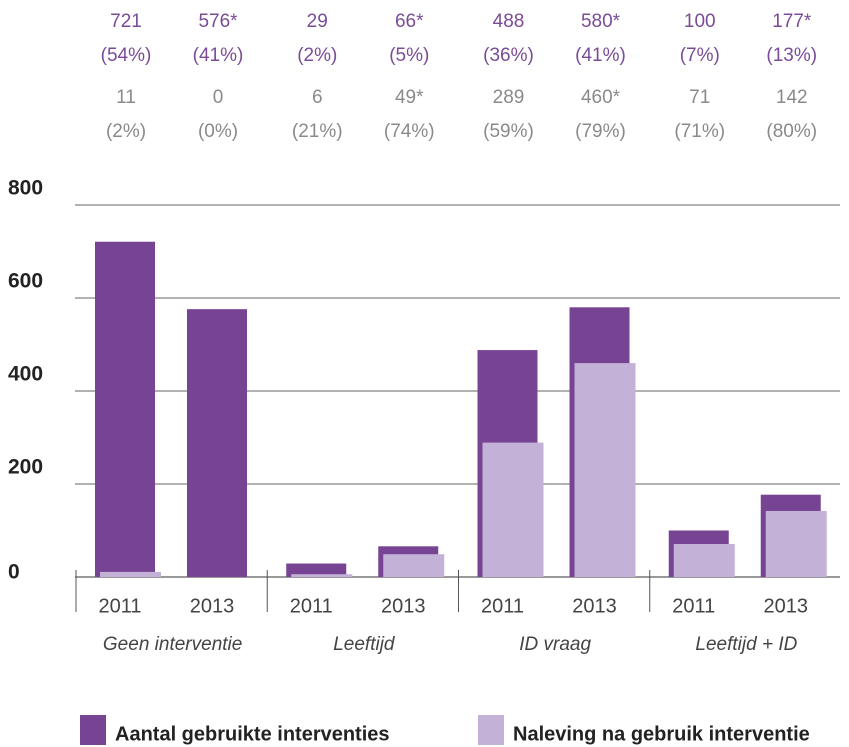 The height and width of the screenshot is (747, 849). I want to click on share-label: (79%), so click(600, 131).